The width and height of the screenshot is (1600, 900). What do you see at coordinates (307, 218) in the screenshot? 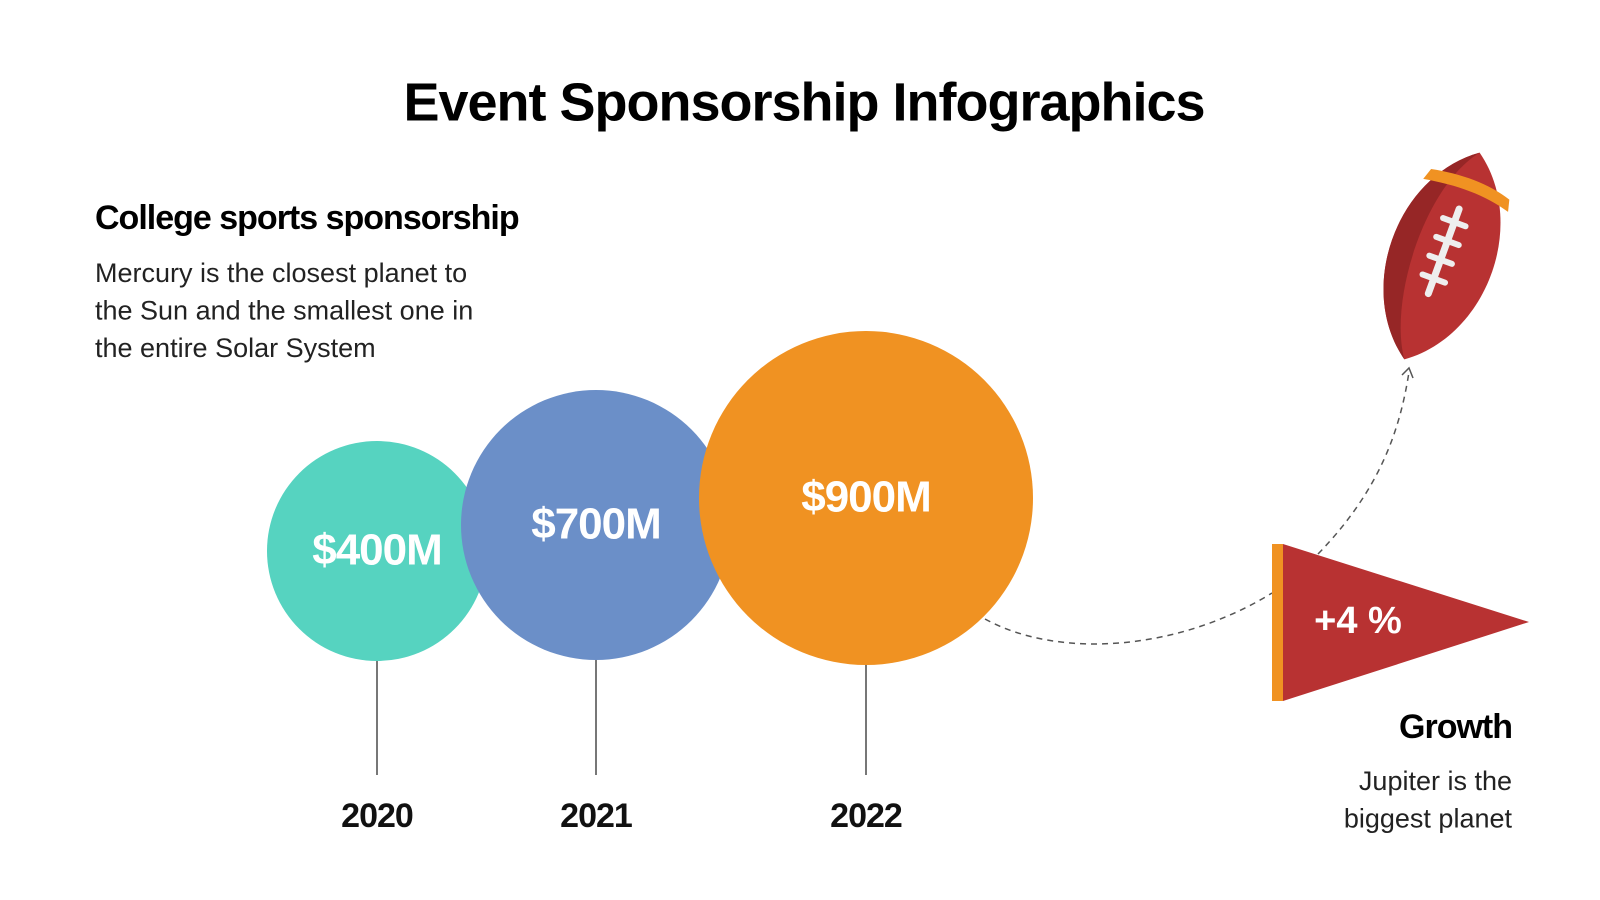
I see `intro-heading: College sports sponsorship` at bounding box center [307, 218].